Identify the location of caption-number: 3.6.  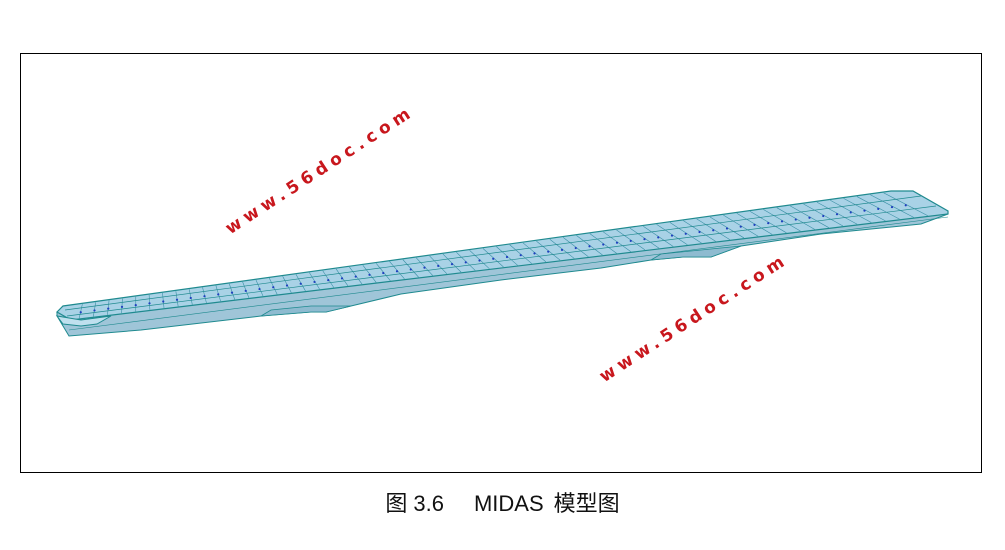
(428, 503).